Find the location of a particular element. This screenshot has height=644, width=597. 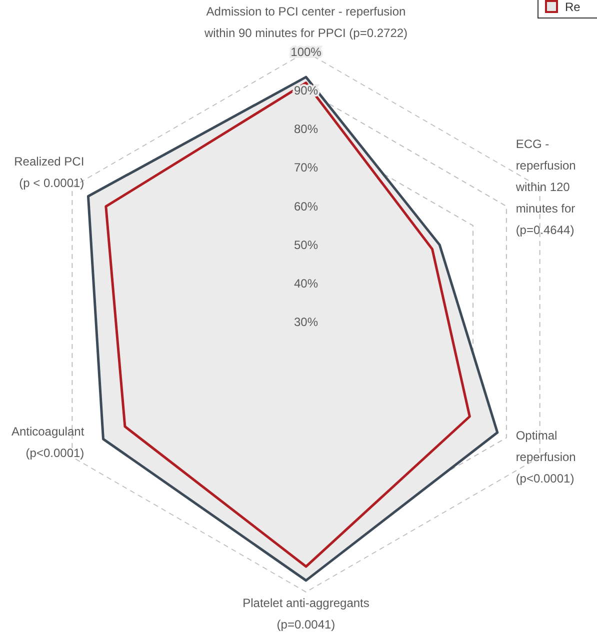

legend-label: Re is located at coordinates (573, 7).